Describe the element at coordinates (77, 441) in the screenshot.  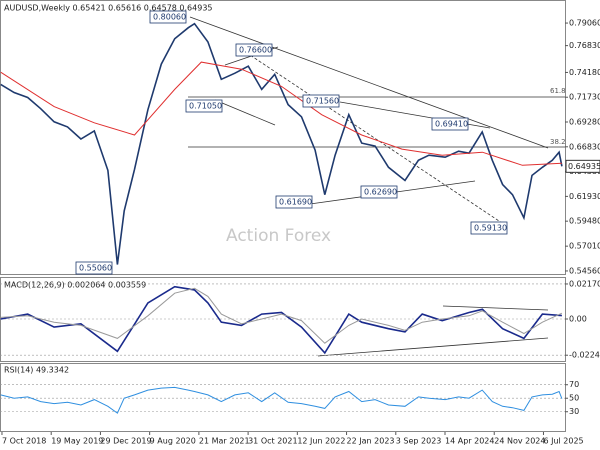
I see `x-tick-label: 19 May 2019` at that location.